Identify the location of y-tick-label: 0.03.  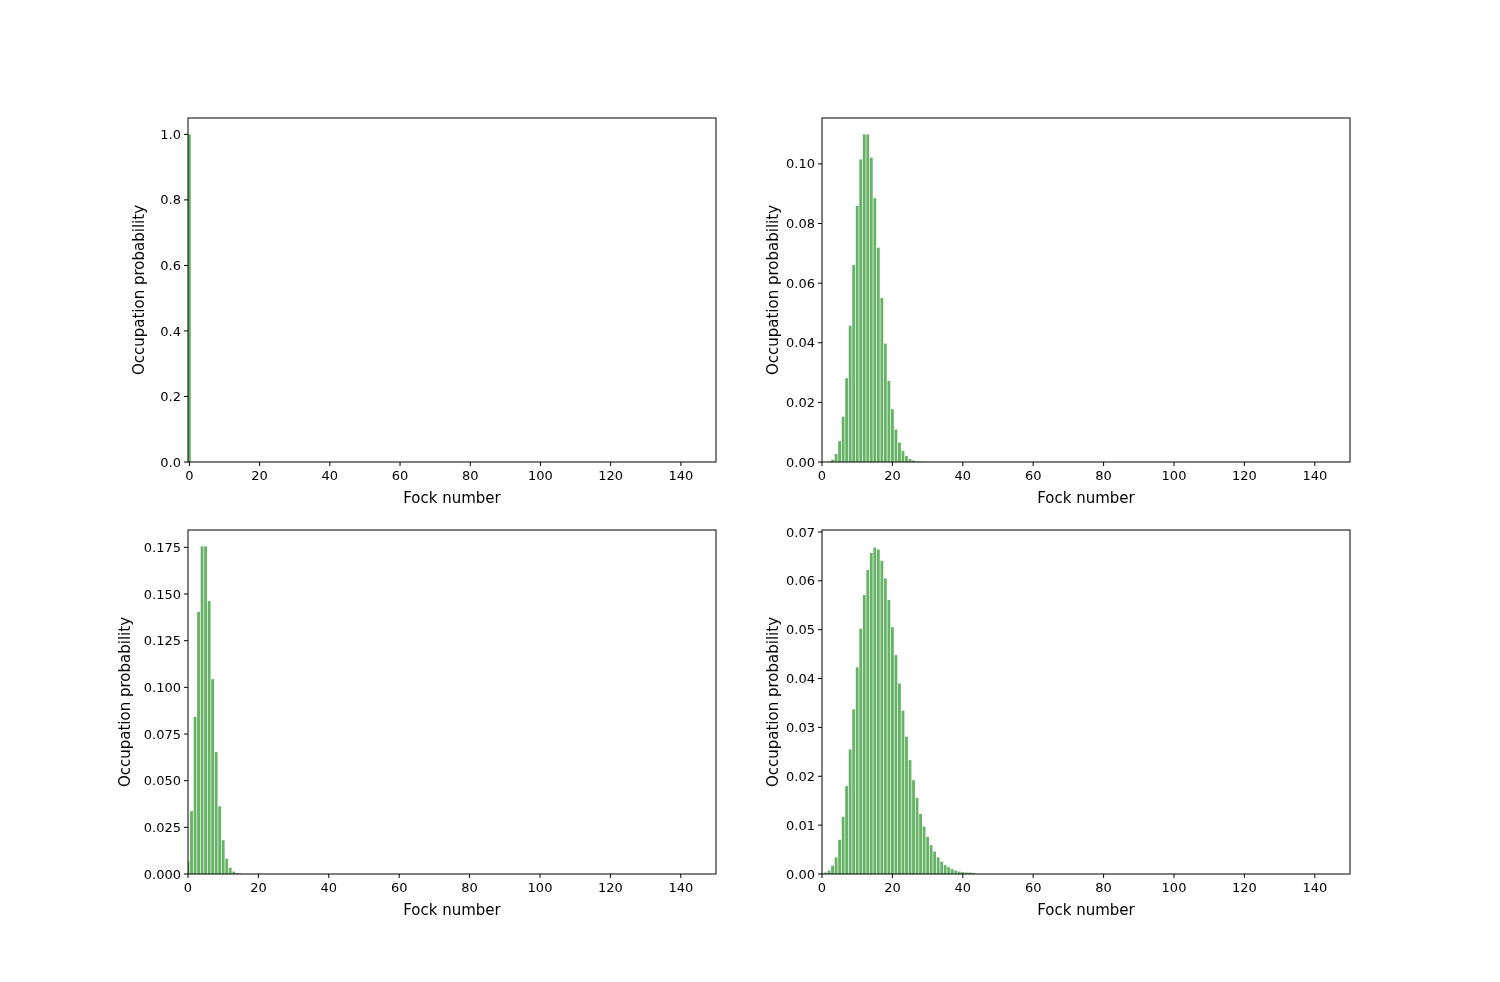
(800, 727).